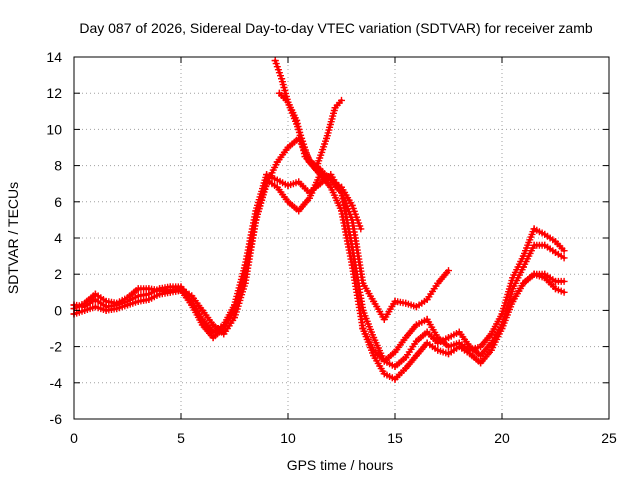 The height and width of the screenshot is (480, 640). I want to click on y-tick-label: -2, so click(56, 347).